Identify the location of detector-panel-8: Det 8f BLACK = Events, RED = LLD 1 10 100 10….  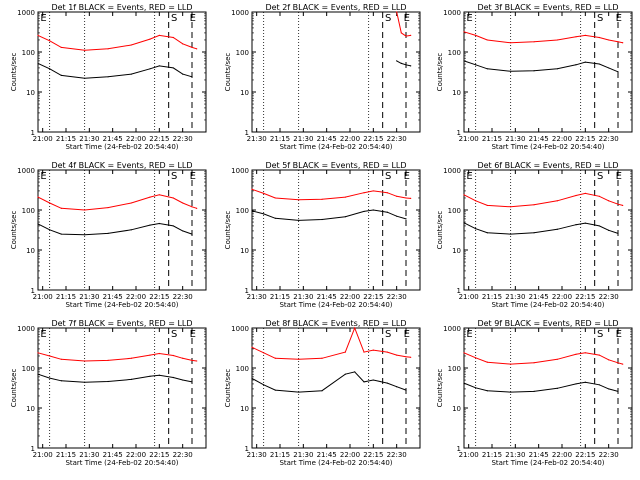
(322, 393).